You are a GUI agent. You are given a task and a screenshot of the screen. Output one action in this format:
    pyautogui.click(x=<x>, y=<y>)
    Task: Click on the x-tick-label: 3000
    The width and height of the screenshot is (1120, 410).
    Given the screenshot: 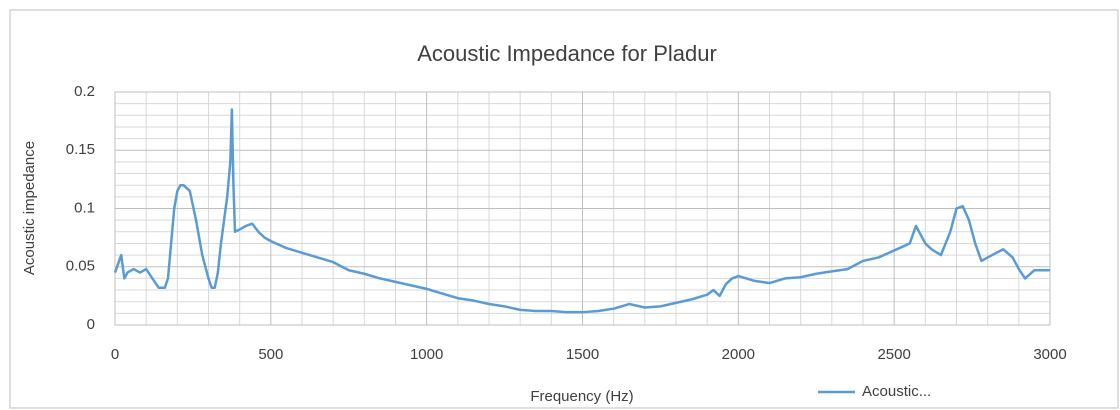 What is the action you would take?
    pyautogui.click(x=1049, y=354)
    